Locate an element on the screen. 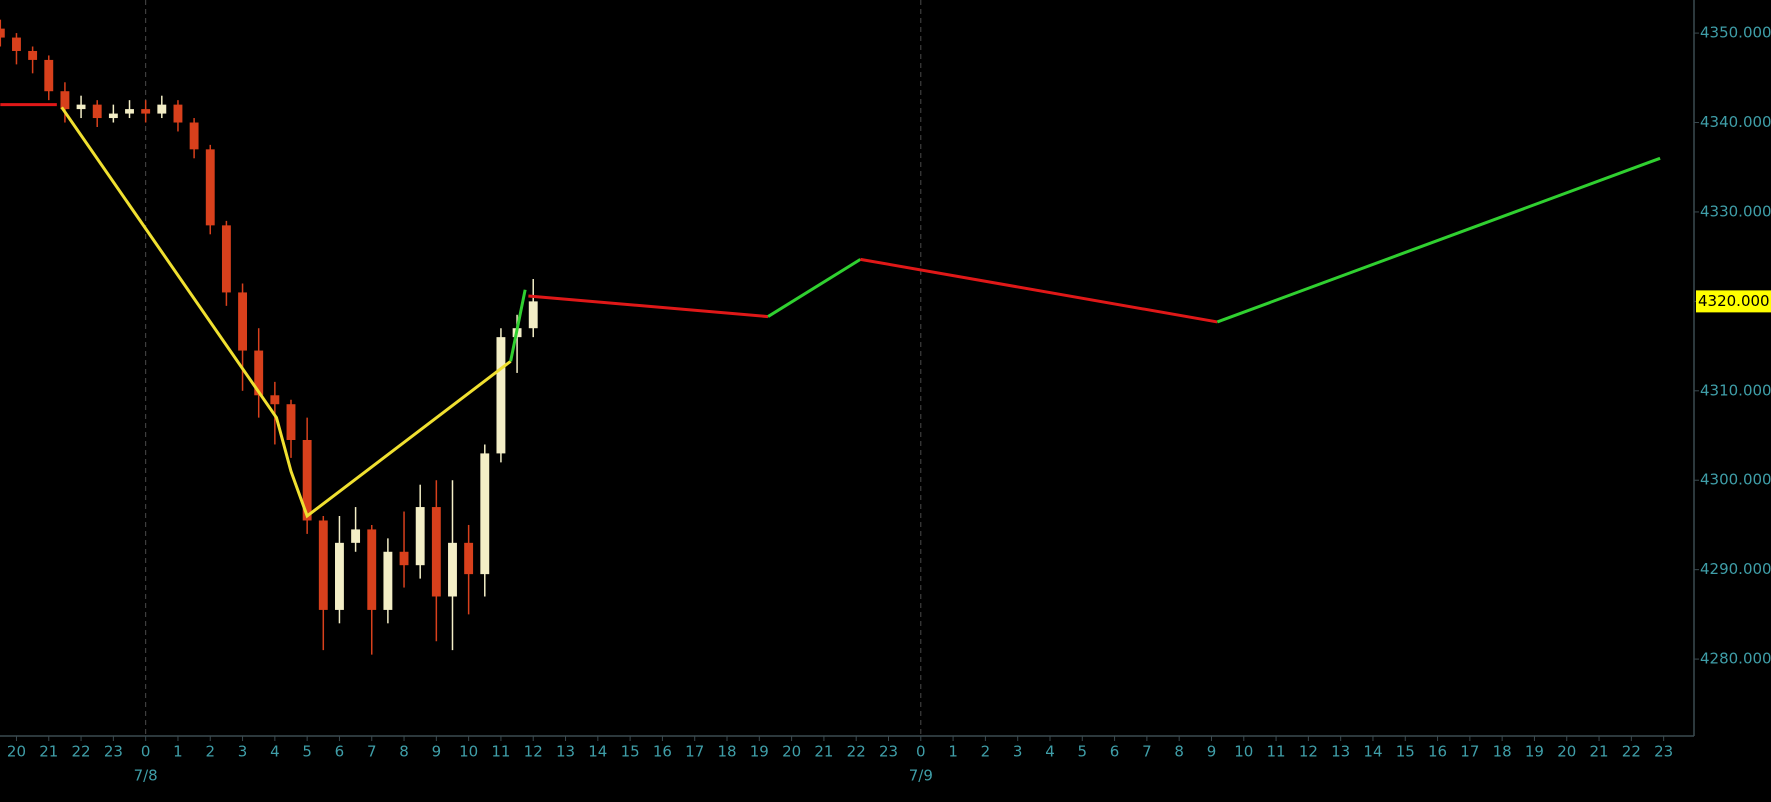 The width and height of the screenshot is (1771, 802). date-label: 7/9 is located at coordinates (921, 776).